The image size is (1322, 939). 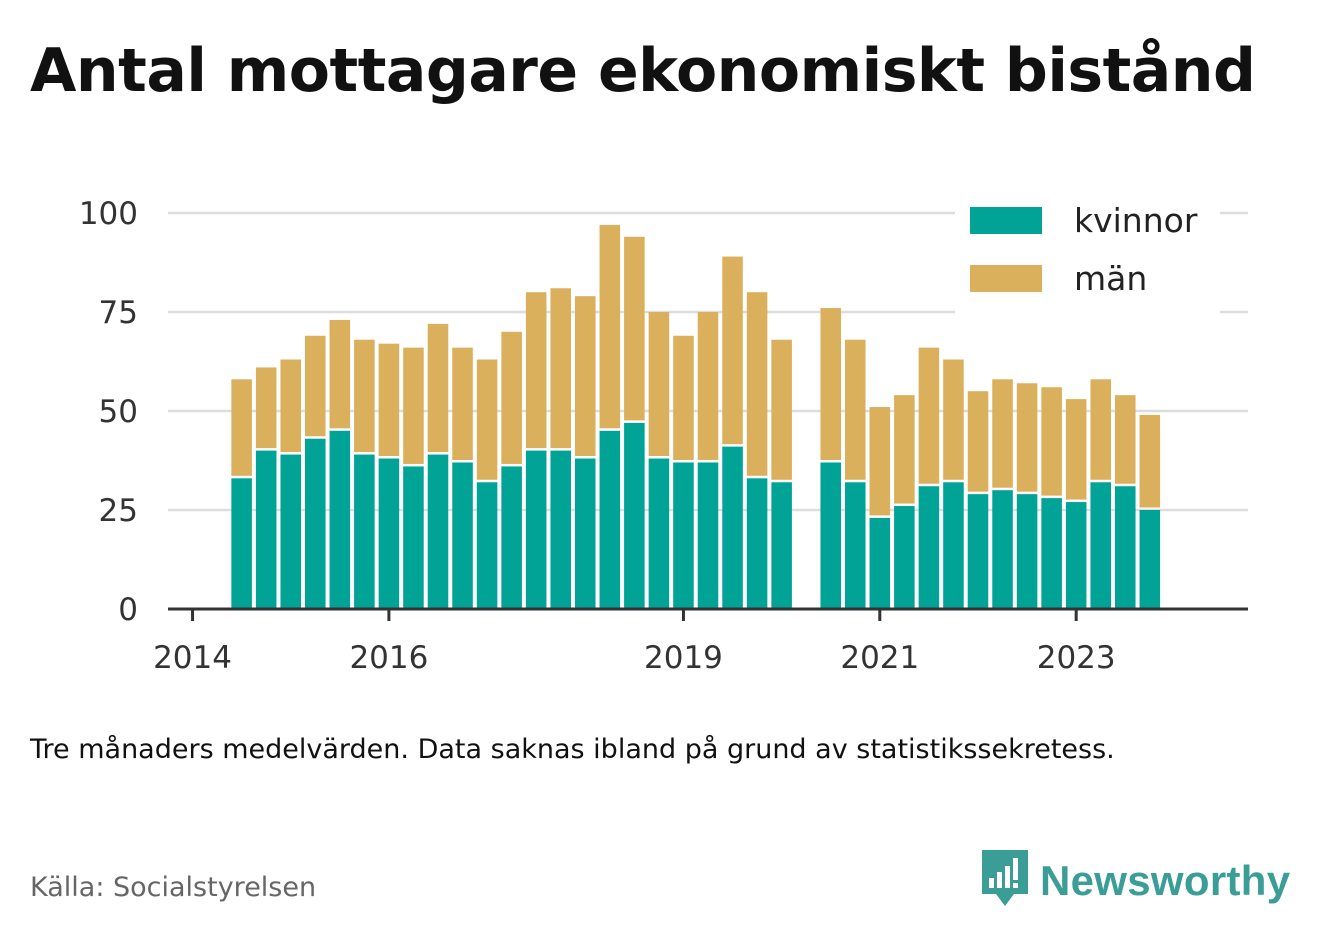 I want to click on x-tick-label: 2016, so click(x=388, y=658).